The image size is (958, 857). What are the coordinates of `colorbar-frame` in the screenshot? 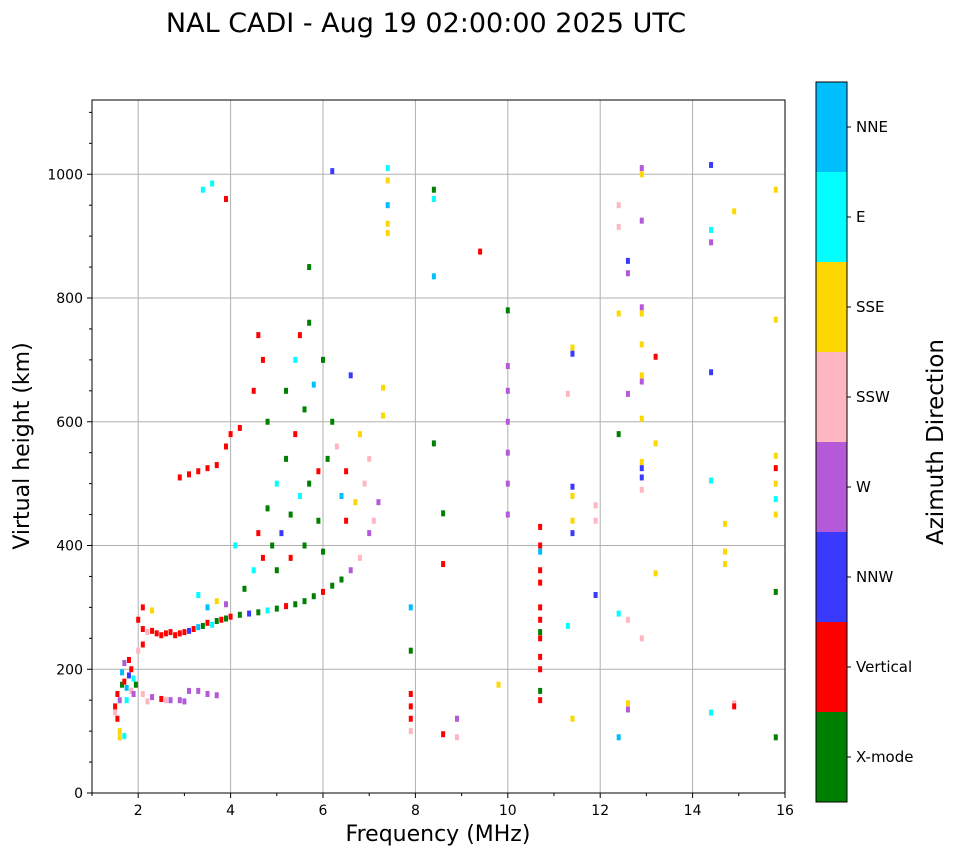 It's located at (831, 442).